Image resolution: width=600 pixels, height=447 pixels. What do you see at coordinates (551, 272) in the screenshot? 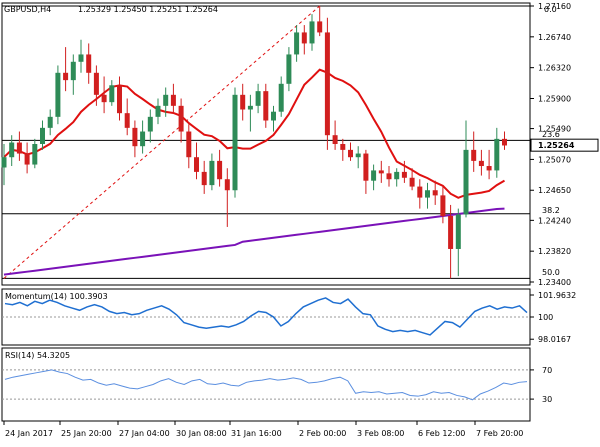
I see `fib-level-50-label: 50.0` at bounding box center [551, 272].